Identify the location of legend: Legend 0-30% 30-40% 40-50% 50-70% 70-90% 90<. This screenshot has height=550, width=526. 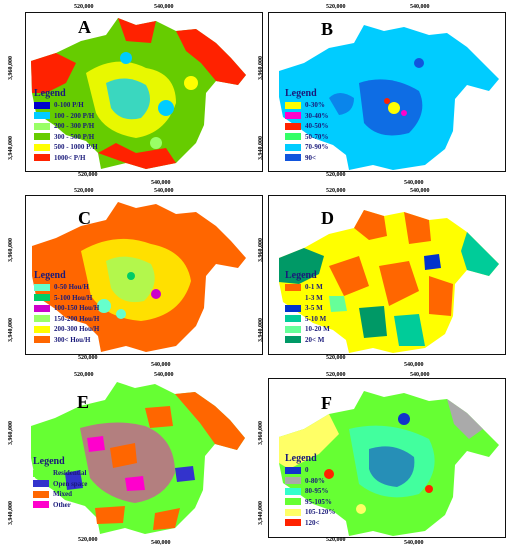
(306, 125).